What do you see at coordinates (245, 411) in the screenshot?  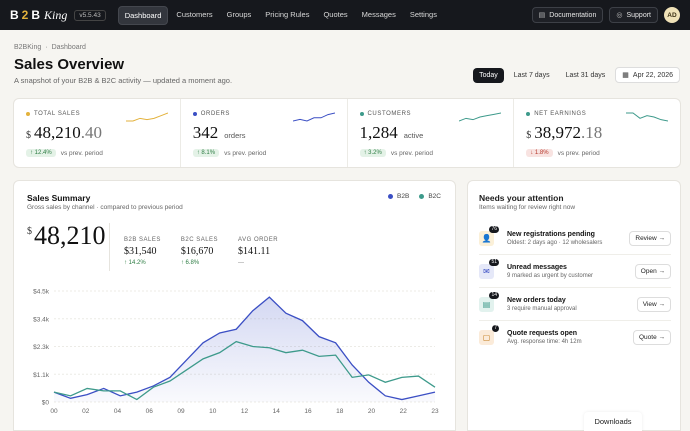 I see `x-tick-label: 12` at bounding box center [245, 411].